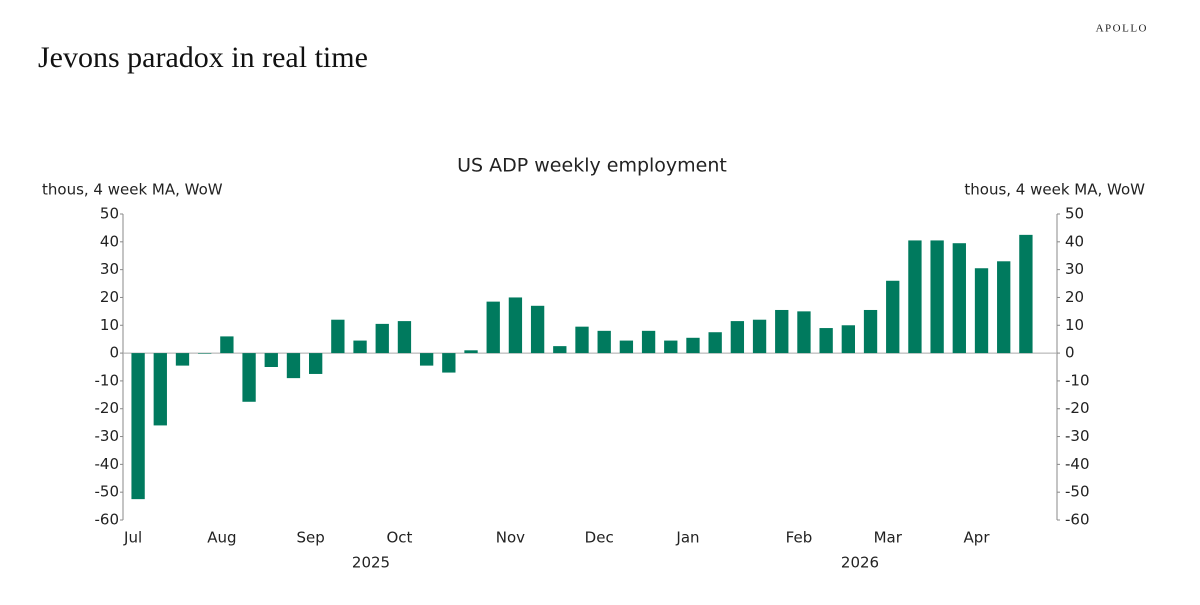 The image size is (1200, 605). I want to click on x-tick-label: Nov, so click(510, 538).